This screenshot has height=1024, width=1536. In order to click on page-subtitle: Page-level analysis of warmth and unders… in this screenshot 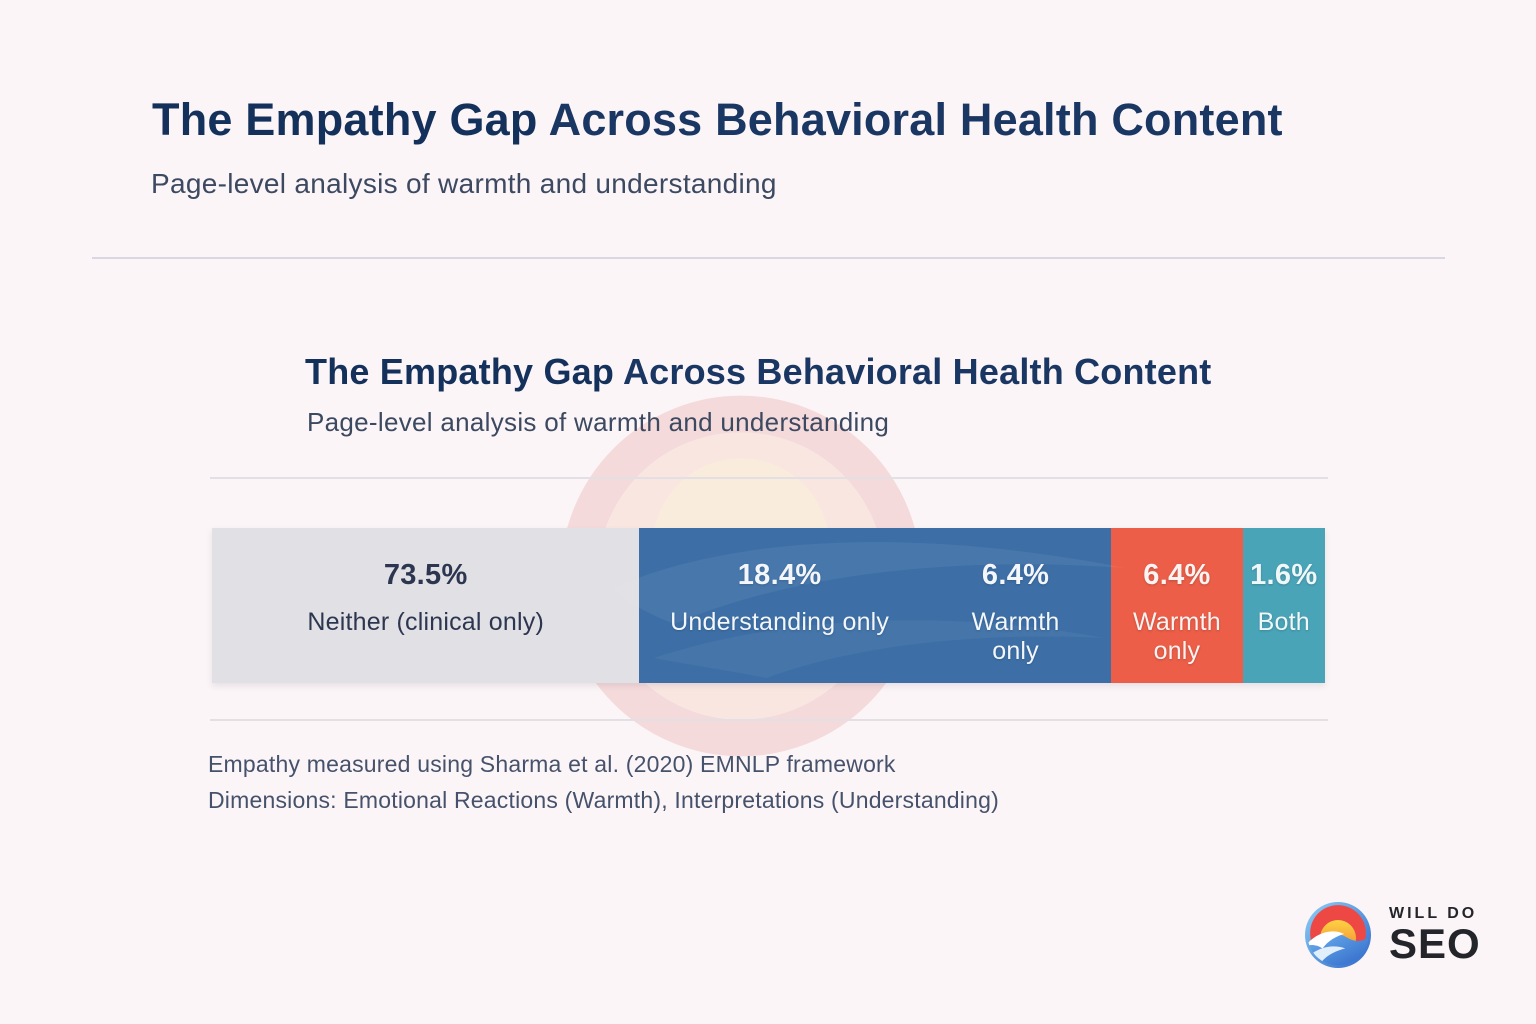, I will do `click(464, 183)`.